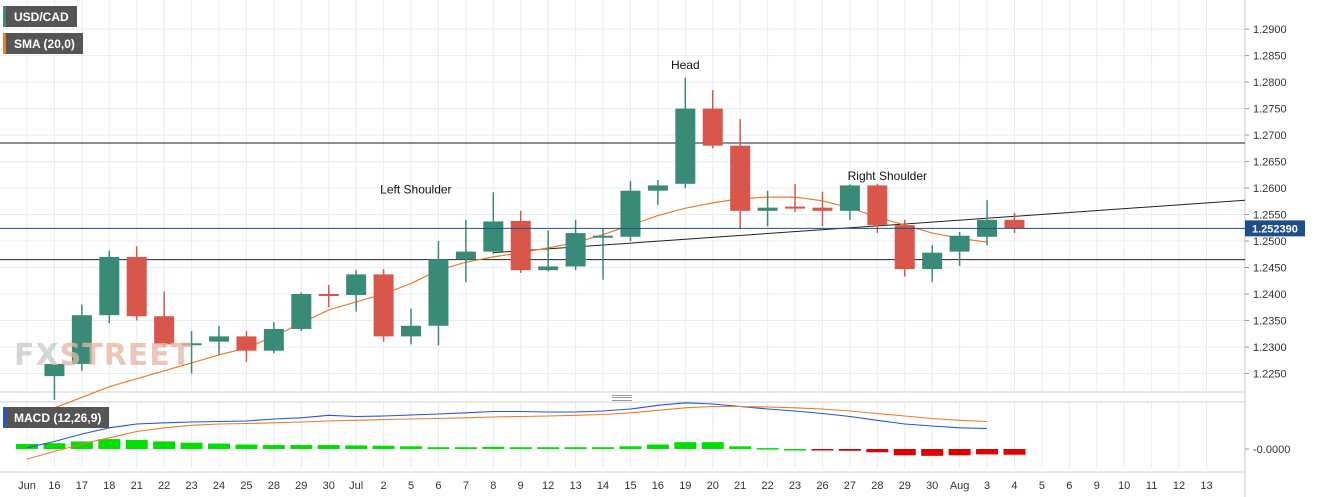 The width and height of the screenshot is (1323, 497). Describe the element at coordinates (603, 486) in the screenshot. I see `time-tick-label: 14` at that location.